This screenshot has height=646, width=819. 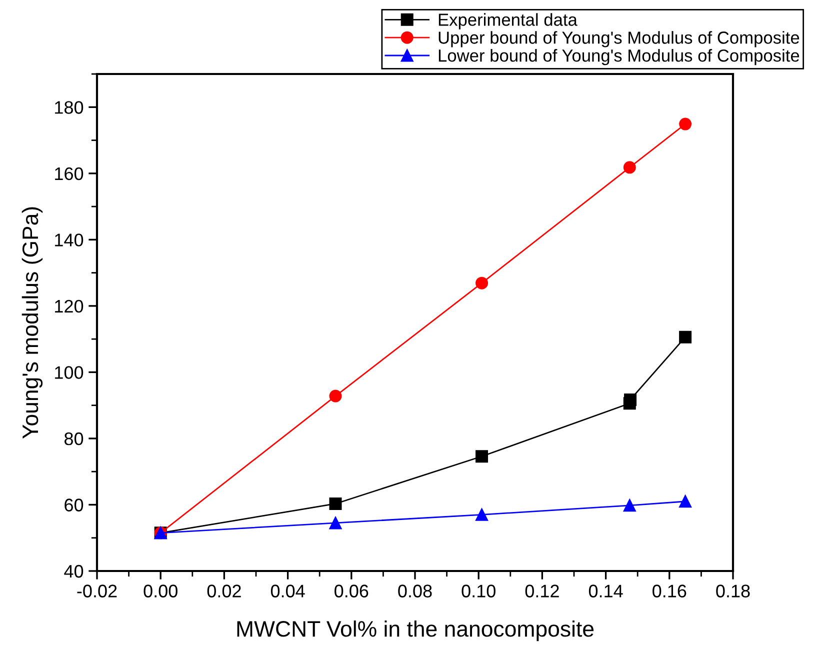 What do you see at coordinates (508, 21) in the screenshot?
I see `legend-label: Experimental data` at bounding box center [508, 21].